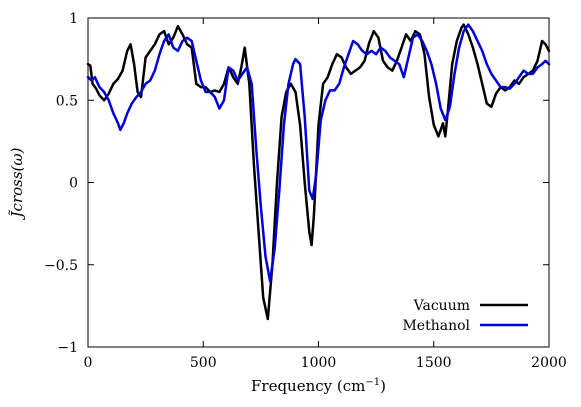 Image resolution: width=581 pixels, height=407 pixels. Describe the element at coordinates (441, 306) in the screenshot. I see `legend-label-vacuum: Vacuum` at that location.